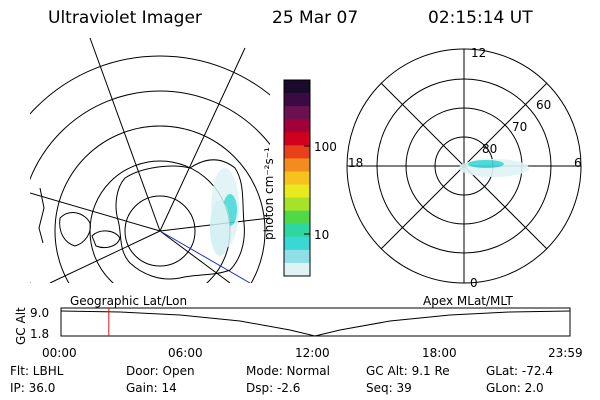  What do you see at coordinates (269, 193) in the screenshot?
I see `colorbar-unit-label: photon cm⁻²s⁻¹` at bounding box center [269, 193].